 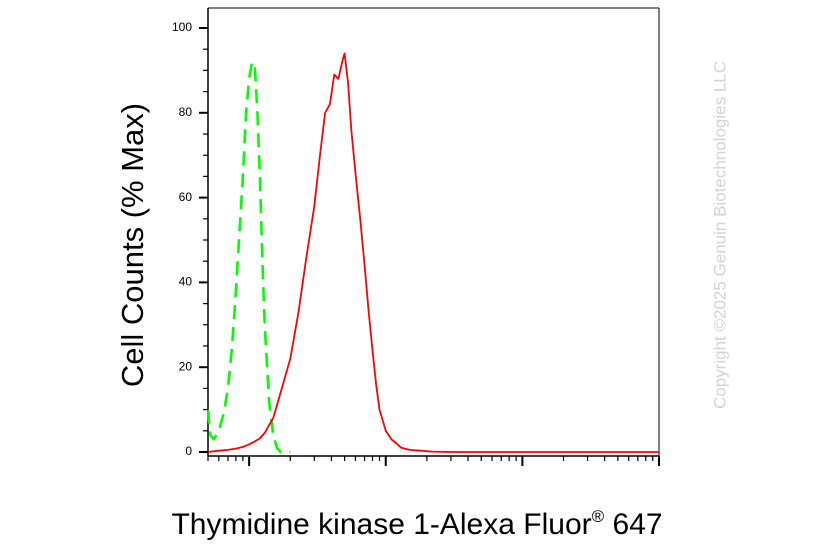 I want to click on isotype-control-curve, so click(x=248, y=257).